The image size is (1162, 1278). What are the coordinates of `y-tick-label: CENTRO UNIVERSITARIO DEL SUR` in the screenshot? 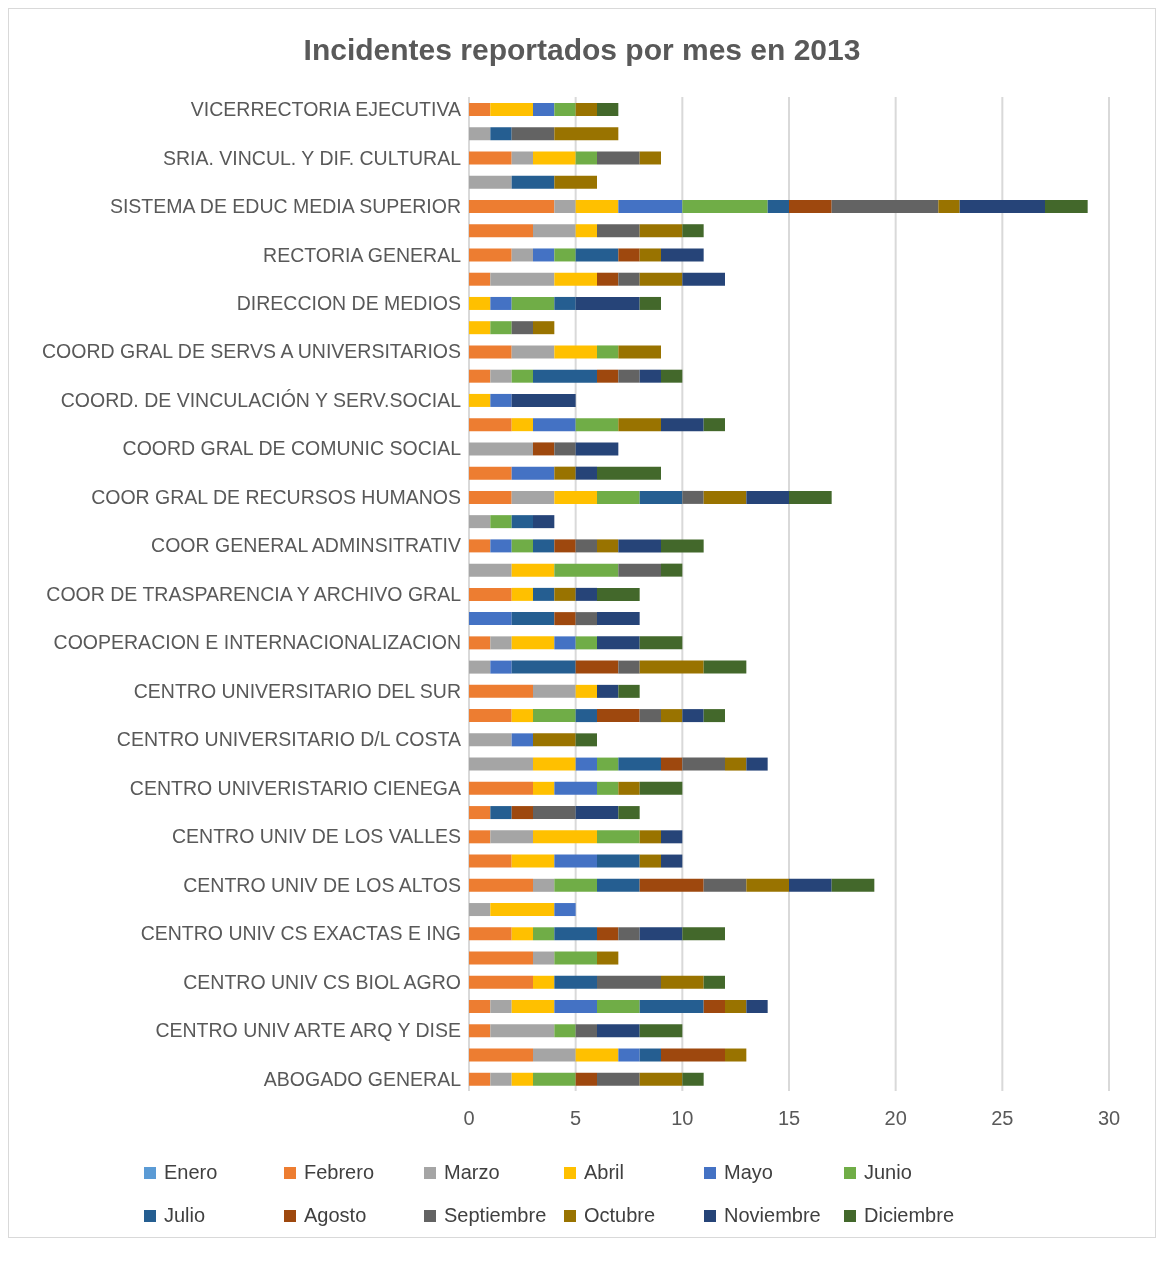 It's located at (297, 690).